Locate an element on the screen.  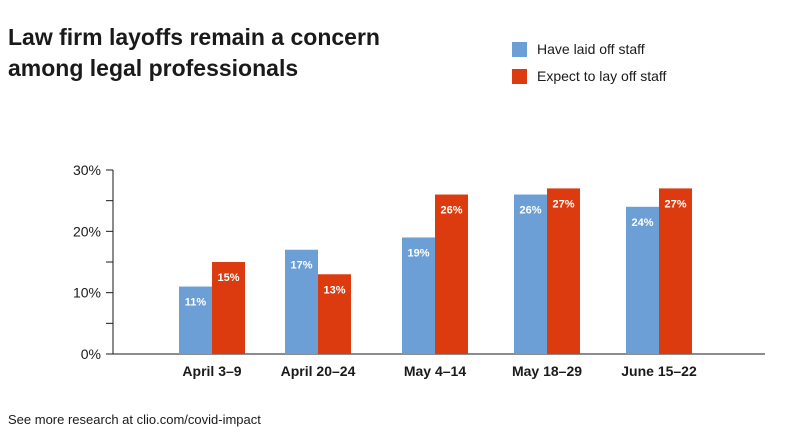
y-tick-label: 10% is located at coordinates (87, 293).